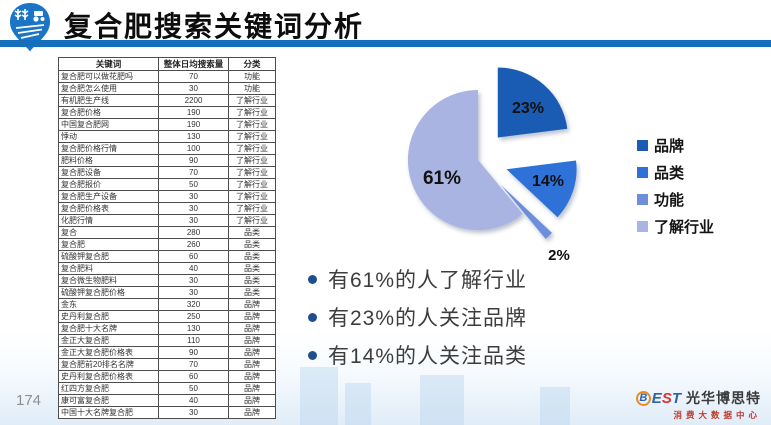 This screenshot has width=771, height=425. I want to click on keyword-cell: 复合肥, so click(108, 244).